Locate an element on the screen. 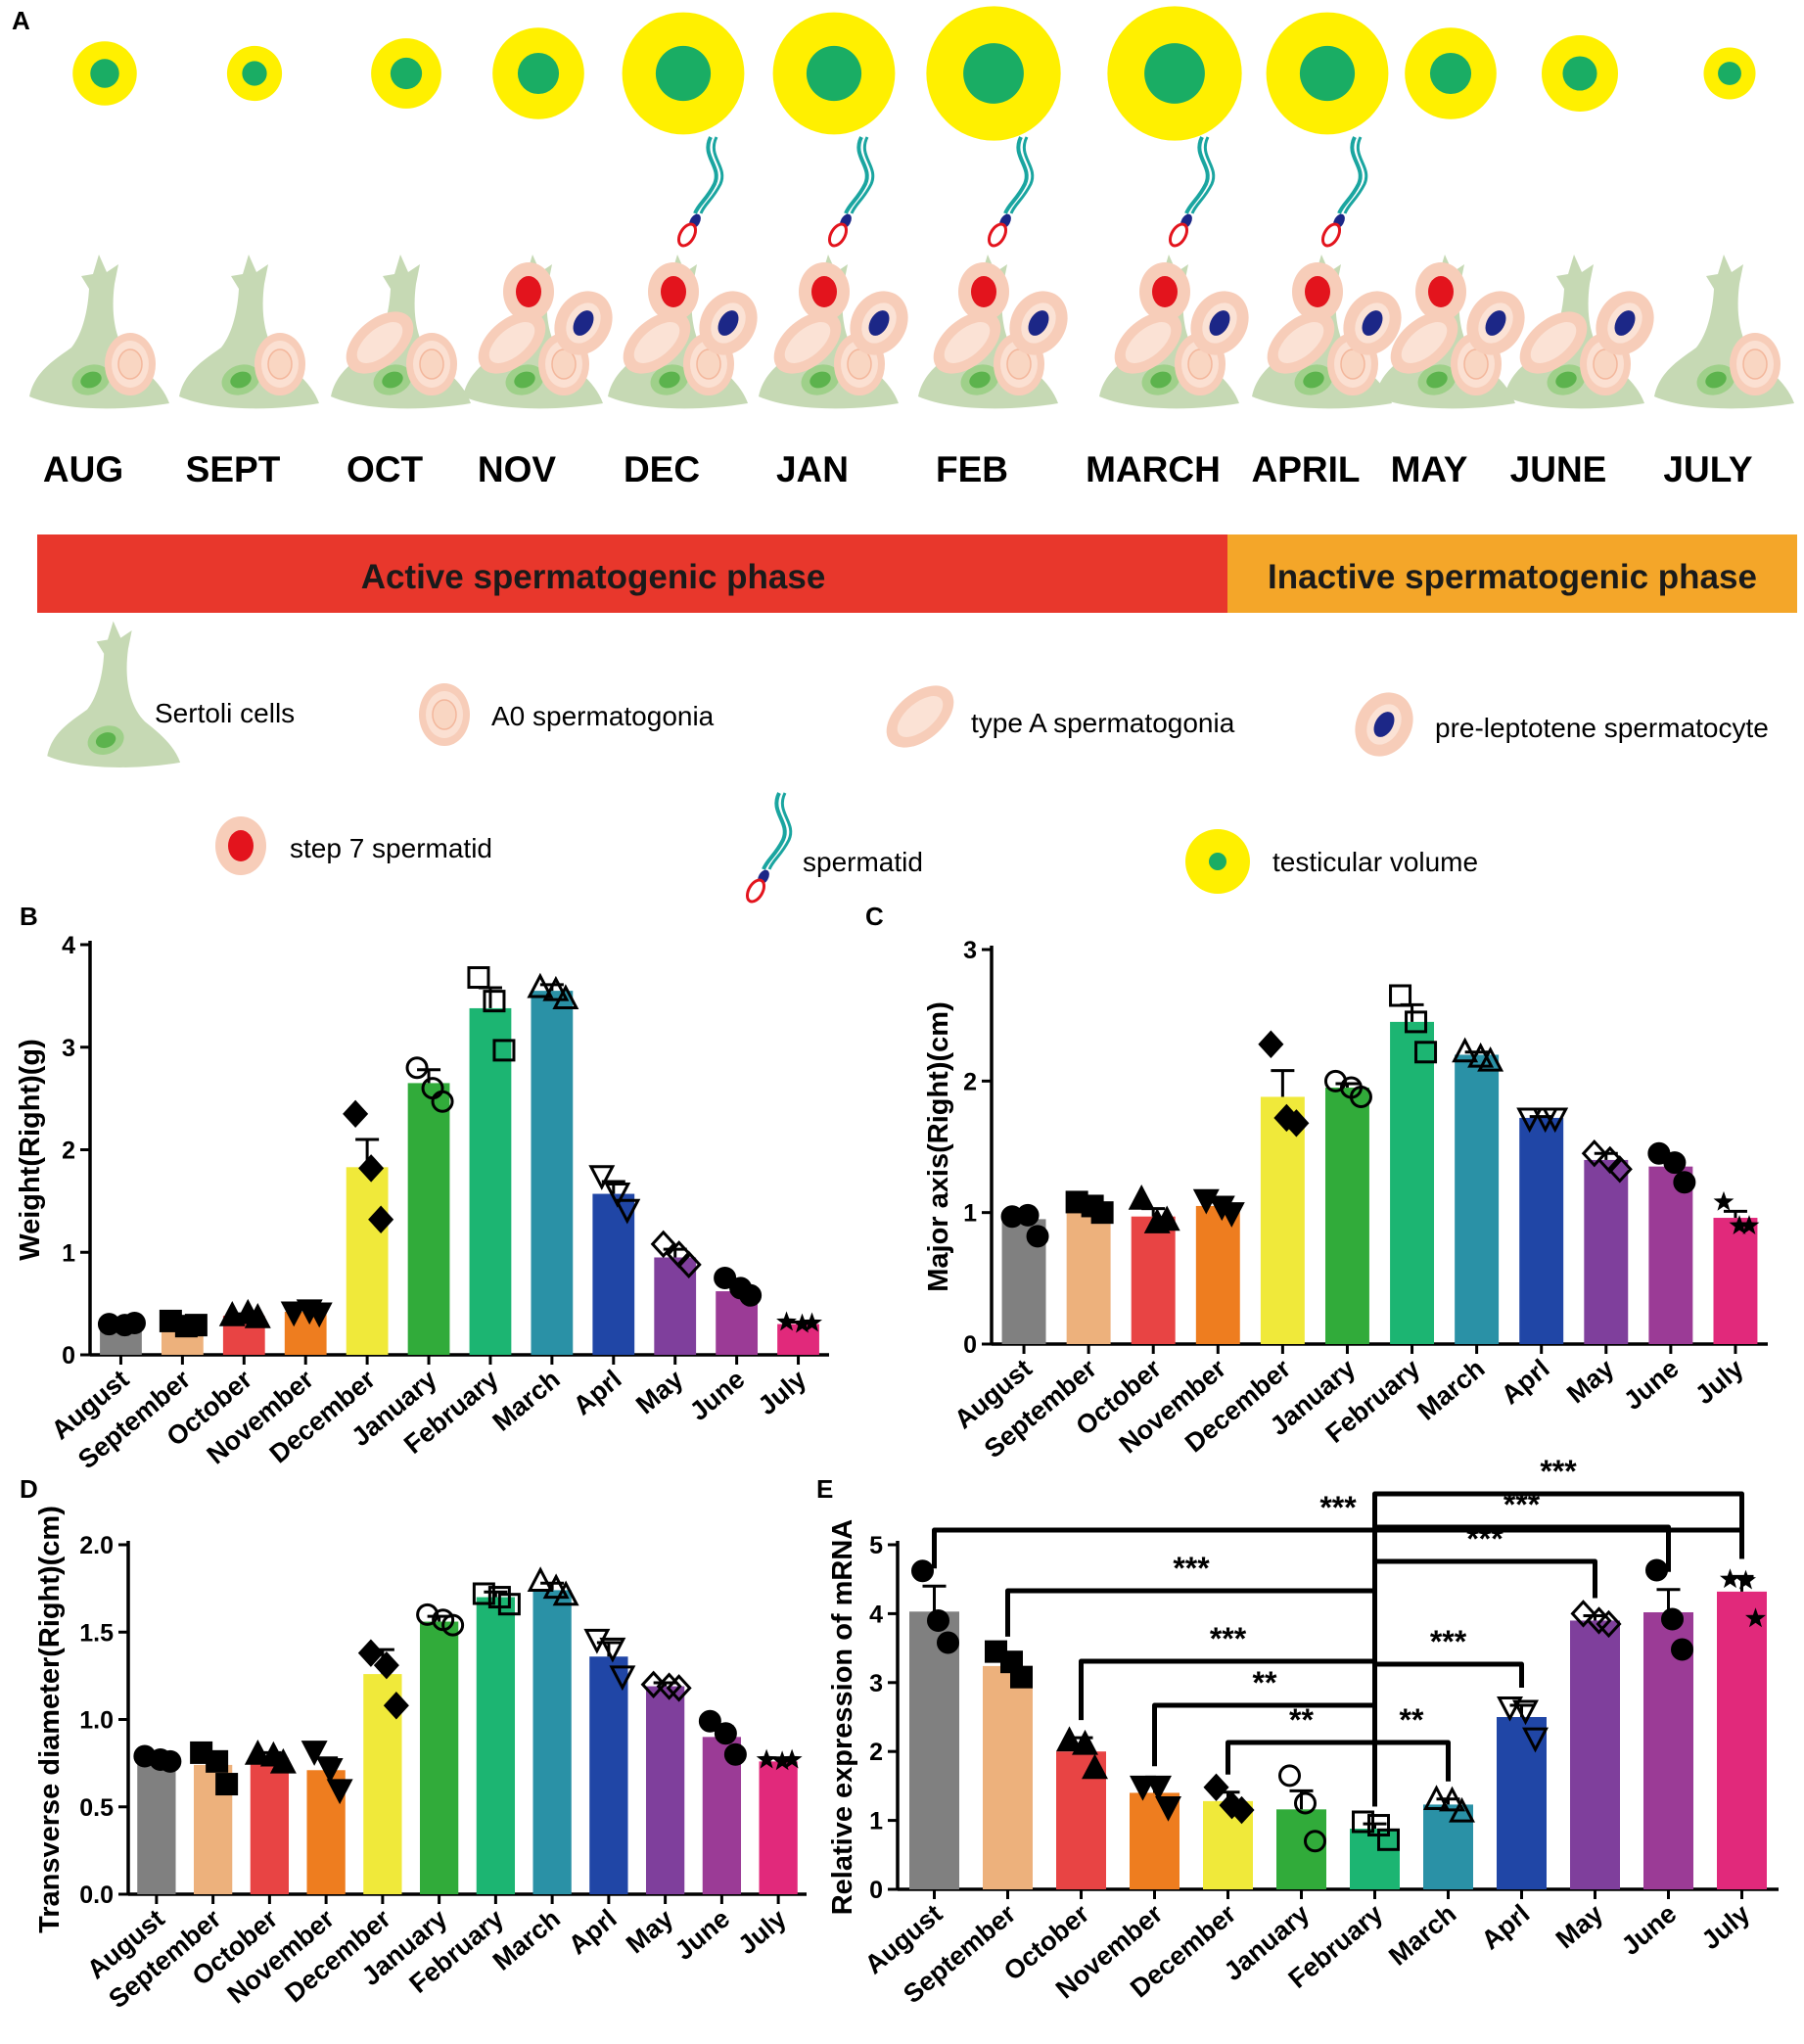 The height and width of the screenshot is (2044, 1804). bar-august is located at coordinates (934, 1750).